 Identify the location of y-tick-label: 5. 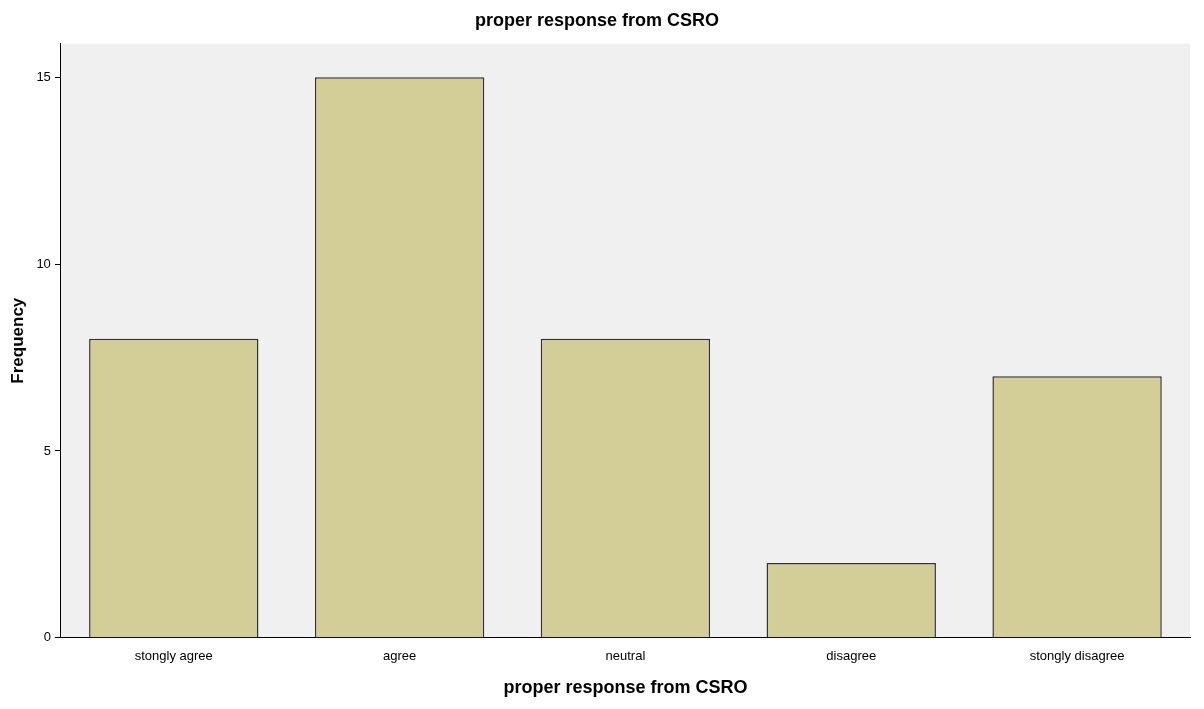
(47, 450).